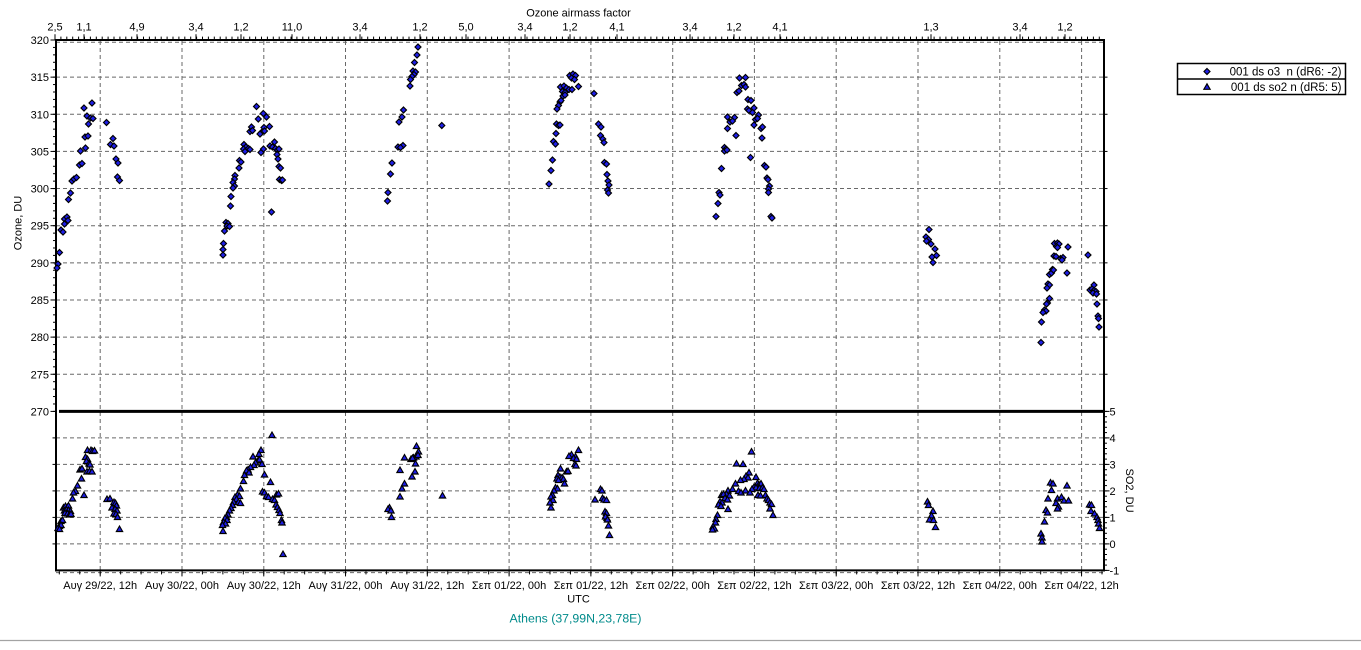 The height and width of the screenshot is (650, 1361). I want to click on svg-text: Athens (37,99N,23,78E), so click(576, 619).